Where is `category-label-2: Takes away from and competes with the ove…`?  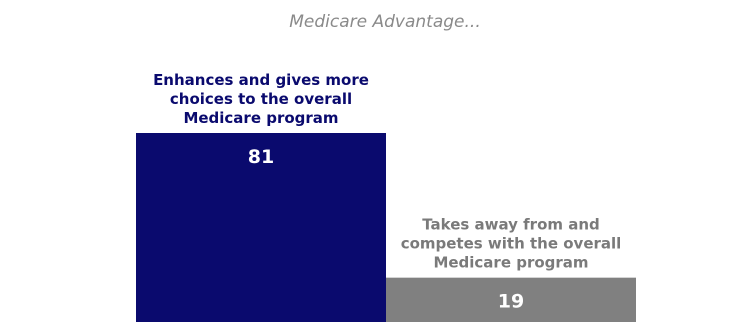
category-label-2: Takes away from and competes with the ove… is located at coordinates (511, 244).